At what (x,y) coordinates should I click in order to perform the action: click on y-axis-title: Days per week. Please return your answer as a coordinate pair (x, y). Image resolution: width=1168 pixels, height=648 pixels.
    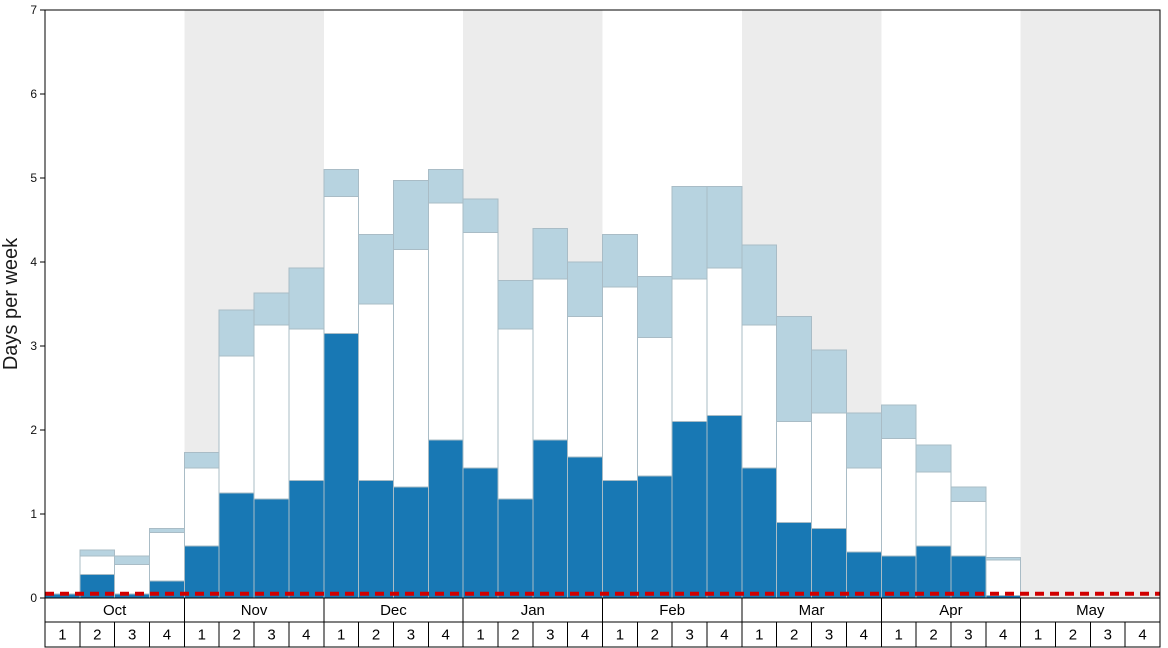
    Looking at the image, I should click on (11, 303).